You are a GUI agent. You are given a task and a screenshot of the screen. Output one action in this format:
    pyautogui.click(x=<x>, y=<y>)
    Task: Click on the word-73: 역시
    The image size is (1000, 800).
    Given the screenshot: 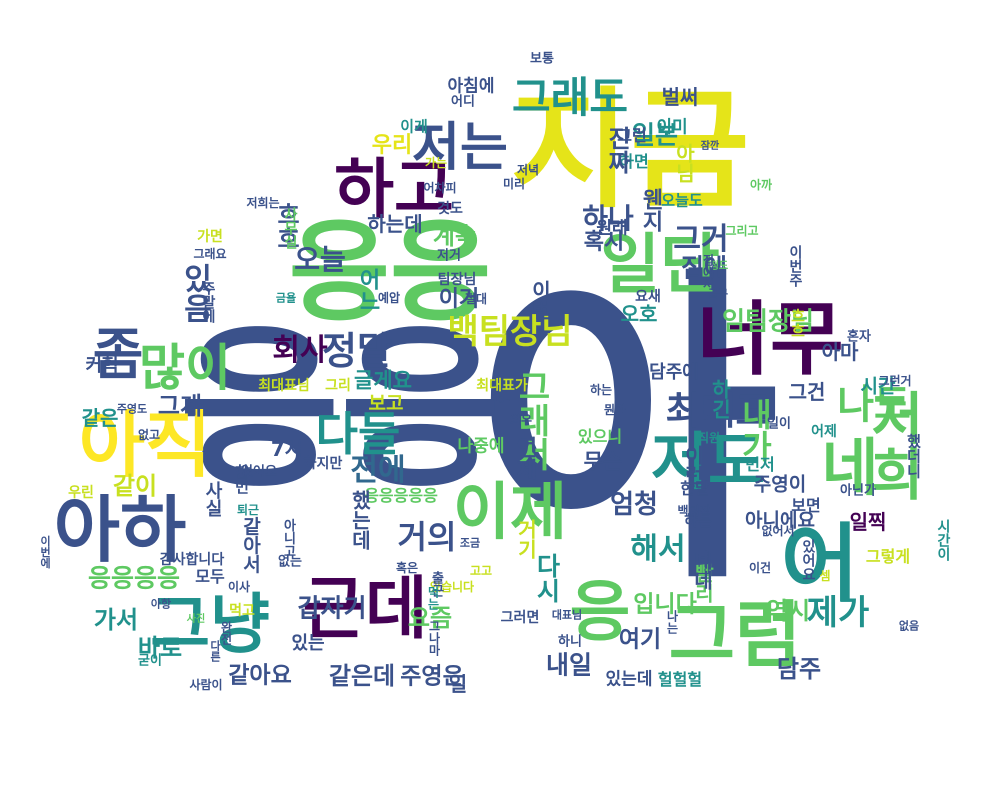 What is the action you would take?
    pyautogui.click(x=788, y=611)
    